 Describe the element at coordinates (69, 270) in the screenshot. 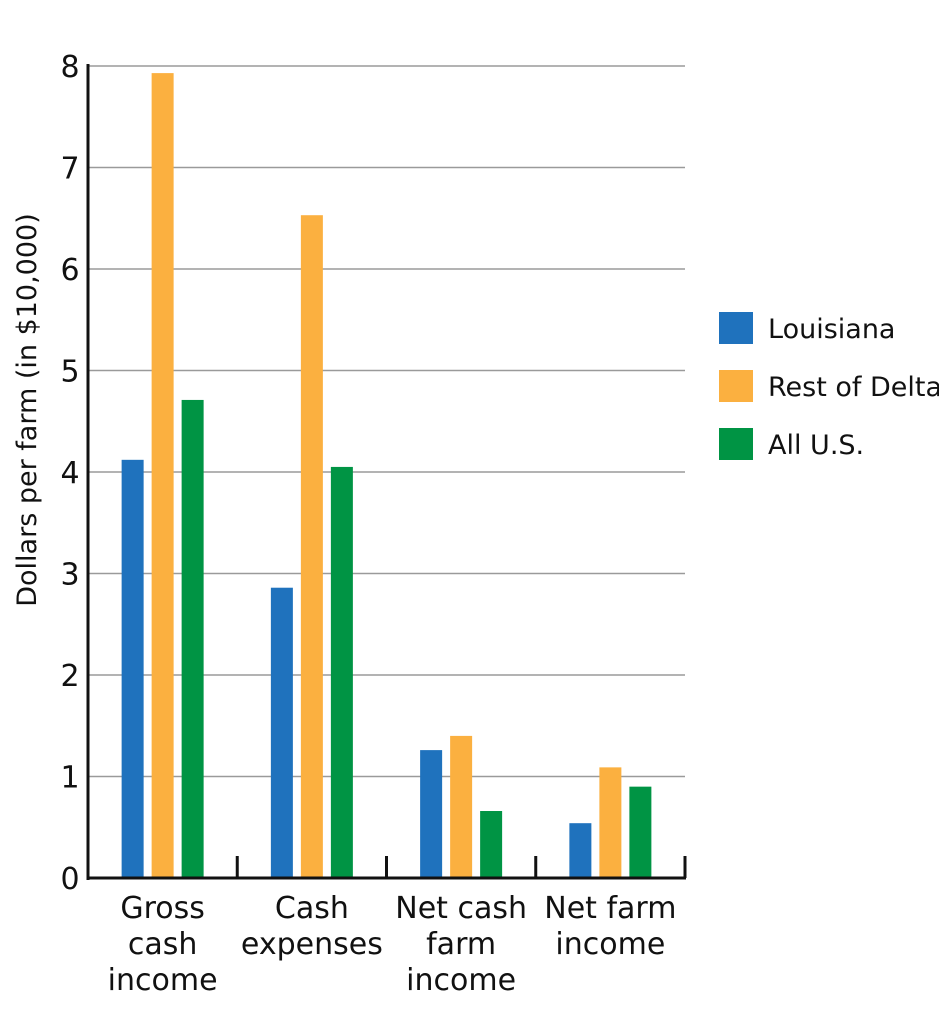

I see `y-tick-label: 6` at that location.